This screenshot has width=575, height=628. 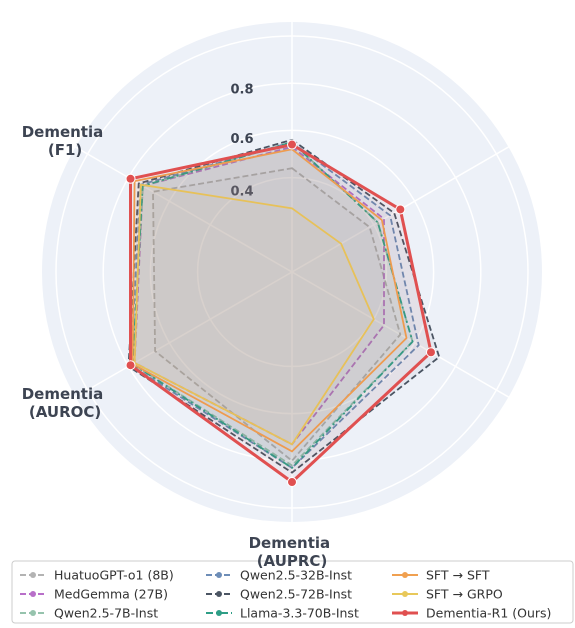 What do you see at coordinates (241, 89) in the screenshot?
I see `r-tick-label: 0.8` at bounding box center [241, 89].